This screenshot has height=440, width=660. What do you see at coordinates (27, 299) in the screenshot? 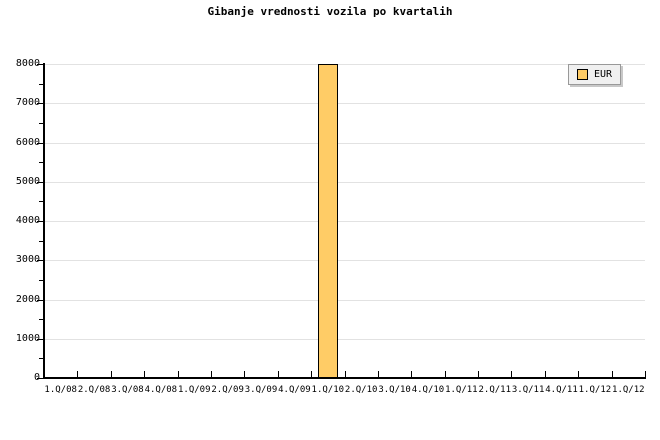
I see `y-axis-tick-label: 2000` at bounding box center [27, 299].